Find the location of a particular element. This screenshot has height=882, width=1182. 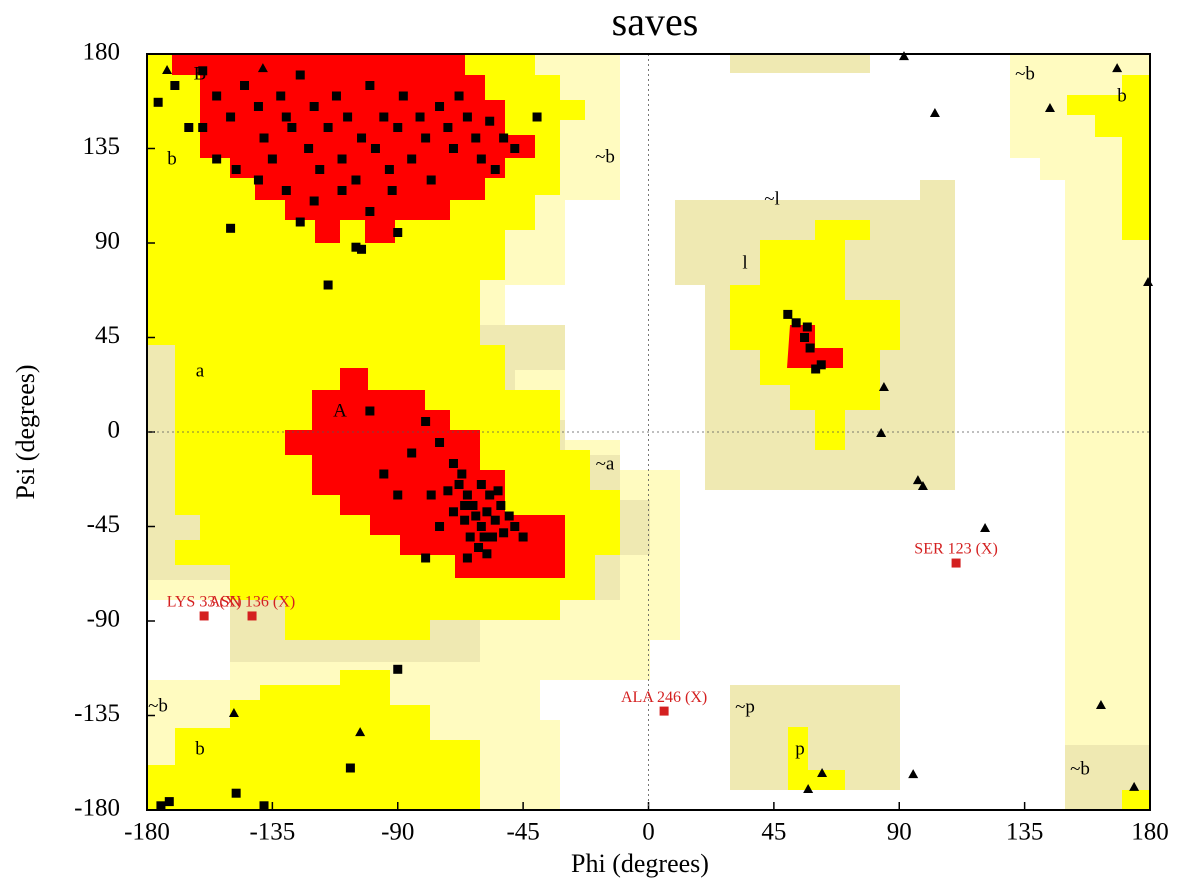

x-tick-label: 90 is located at coordinates (899, 832).